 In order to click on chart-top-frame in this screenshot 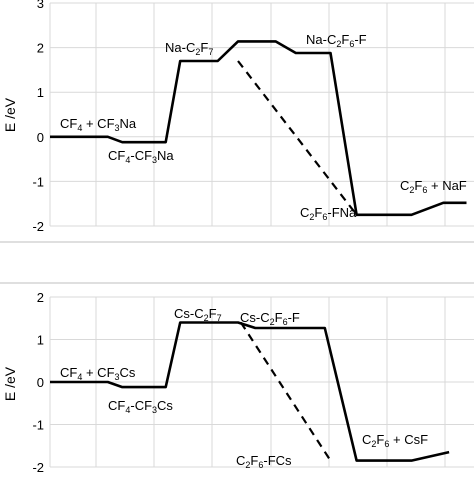, I will do `click(237, 242)`.